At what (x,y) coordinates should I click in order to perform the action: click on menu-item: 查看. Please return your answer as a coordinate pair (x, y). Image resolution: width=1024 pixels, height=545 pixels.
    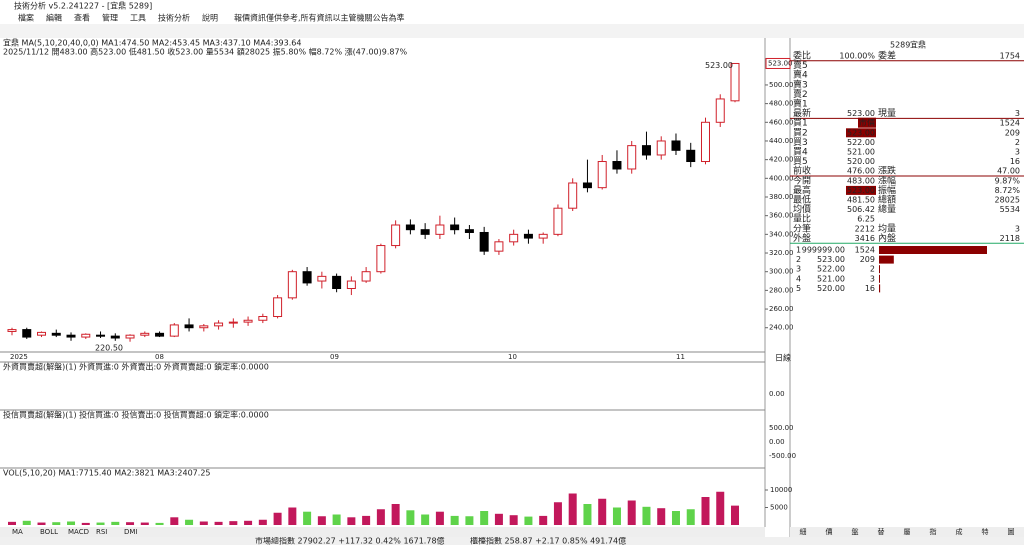
    Looking at the image, I should click on (82, 18).